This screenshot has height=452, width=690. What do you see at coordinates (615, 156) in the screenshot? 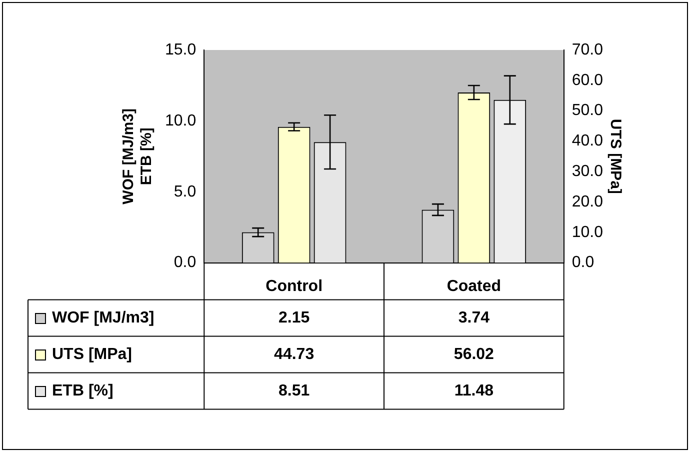
I see `y2-axis-title: UTS [MPa]` at bounding box center [615, 156].